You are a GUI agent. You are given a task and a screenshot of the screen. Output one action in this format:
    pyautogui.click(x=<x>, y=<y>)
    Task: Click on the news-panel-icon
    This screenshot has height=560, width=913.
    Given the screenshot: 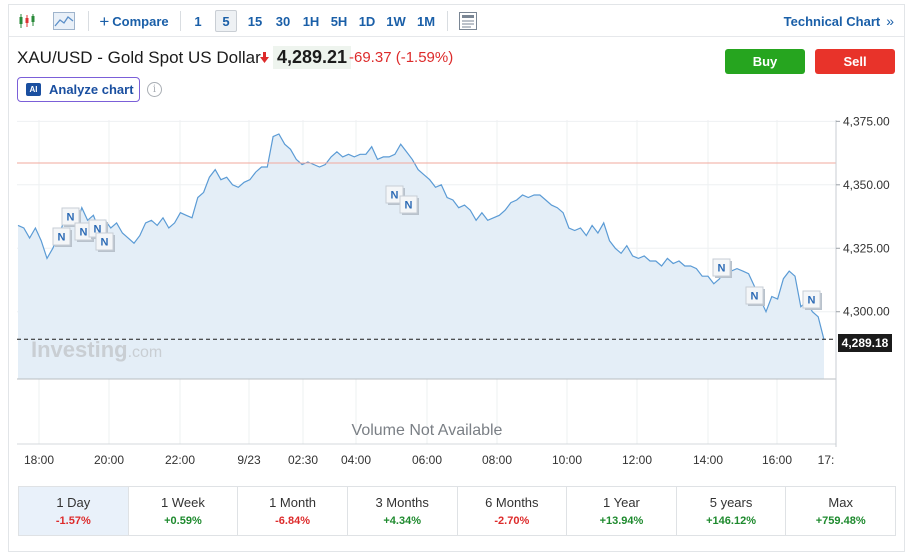 What is the action you would take?
    pyautogui.click(x=468, y=21)
    